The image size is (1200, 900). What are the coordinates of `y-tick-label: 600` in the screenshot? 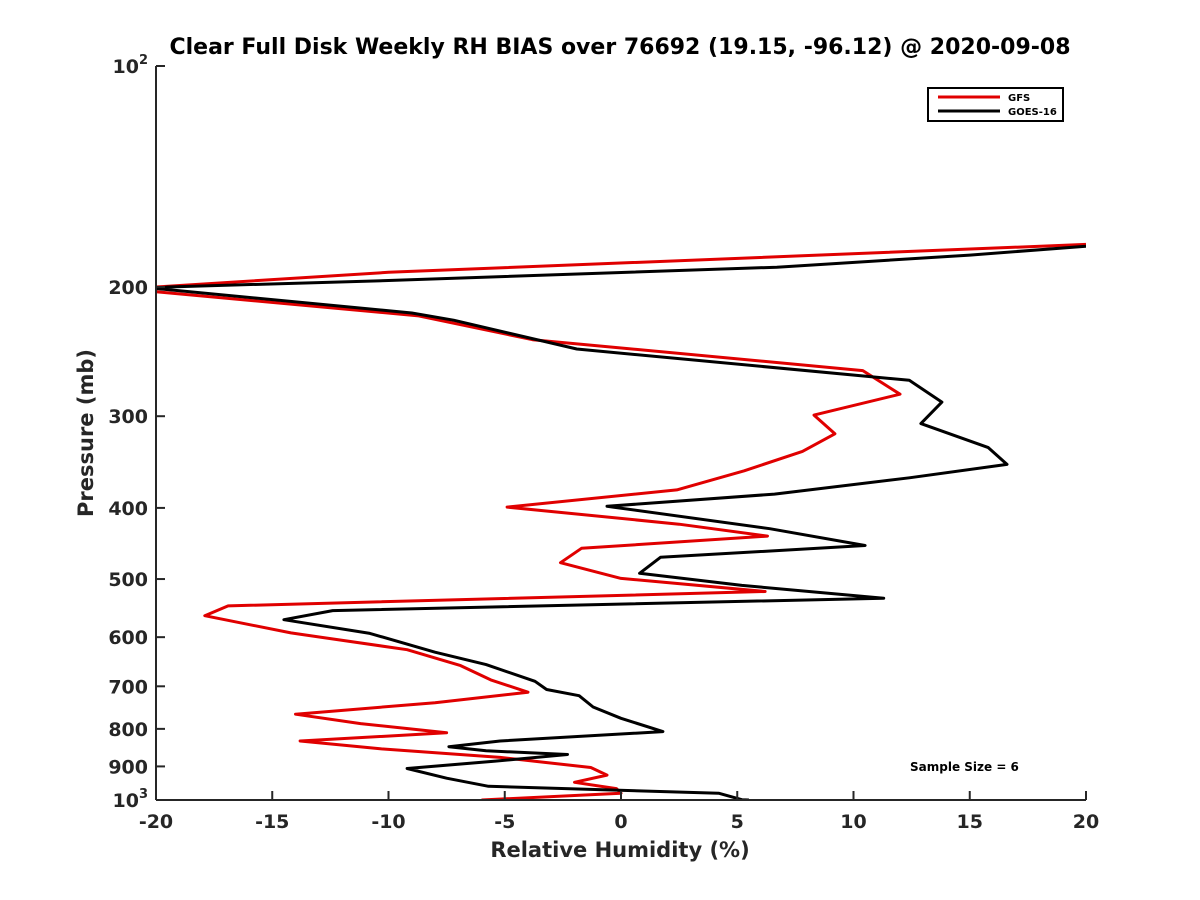 It's located at (128, 638).